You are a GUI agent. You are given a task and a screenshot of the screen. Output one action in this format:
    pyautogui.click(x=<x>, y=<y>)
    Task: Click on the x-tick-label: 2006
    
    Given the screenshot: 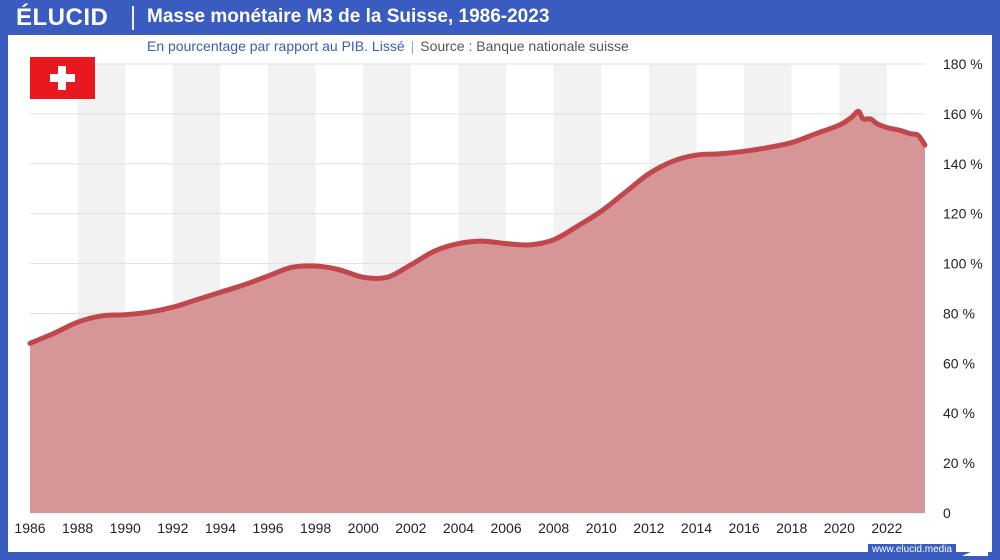 What is the action you would take?
    pyautogui.click(x=505, y=528)
    